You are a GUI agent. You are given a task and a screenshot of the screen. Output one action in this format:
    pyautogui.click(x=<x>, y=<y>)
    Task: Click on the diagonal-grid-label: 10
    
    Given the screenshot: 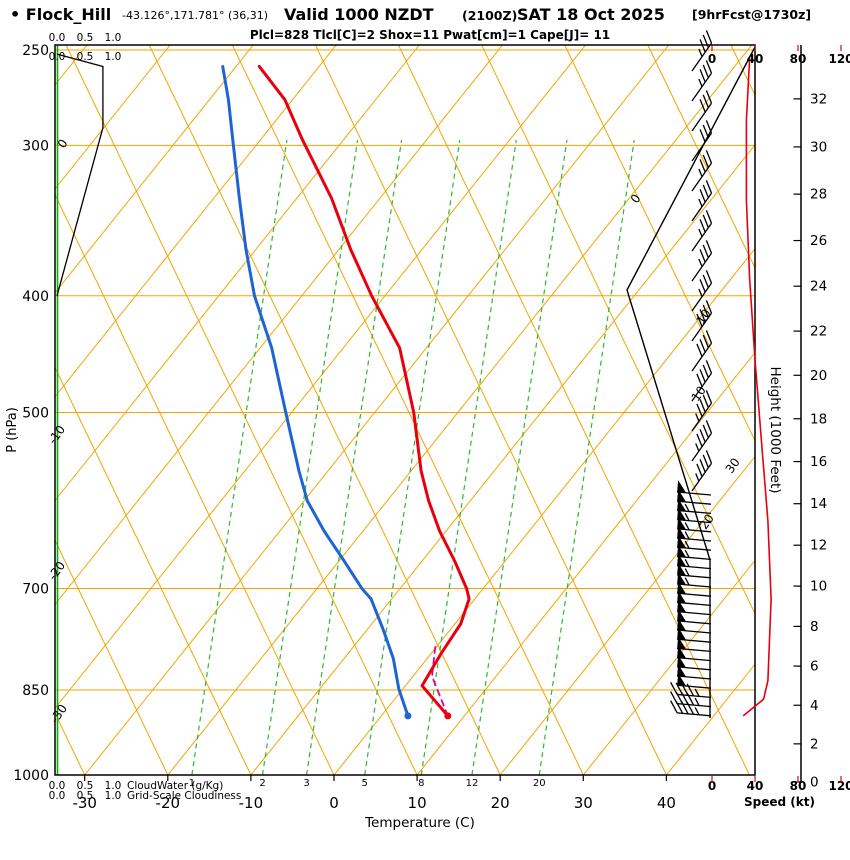 What is the action you would take?
    pyautogui.click(x=704, y=316)
    